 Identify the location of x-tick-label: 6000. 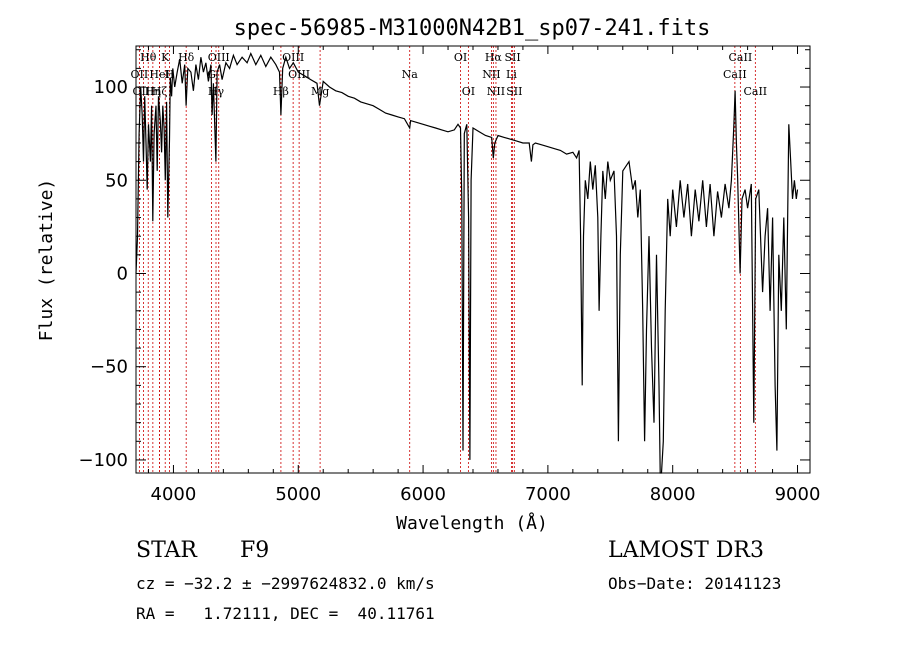
(423, 494).